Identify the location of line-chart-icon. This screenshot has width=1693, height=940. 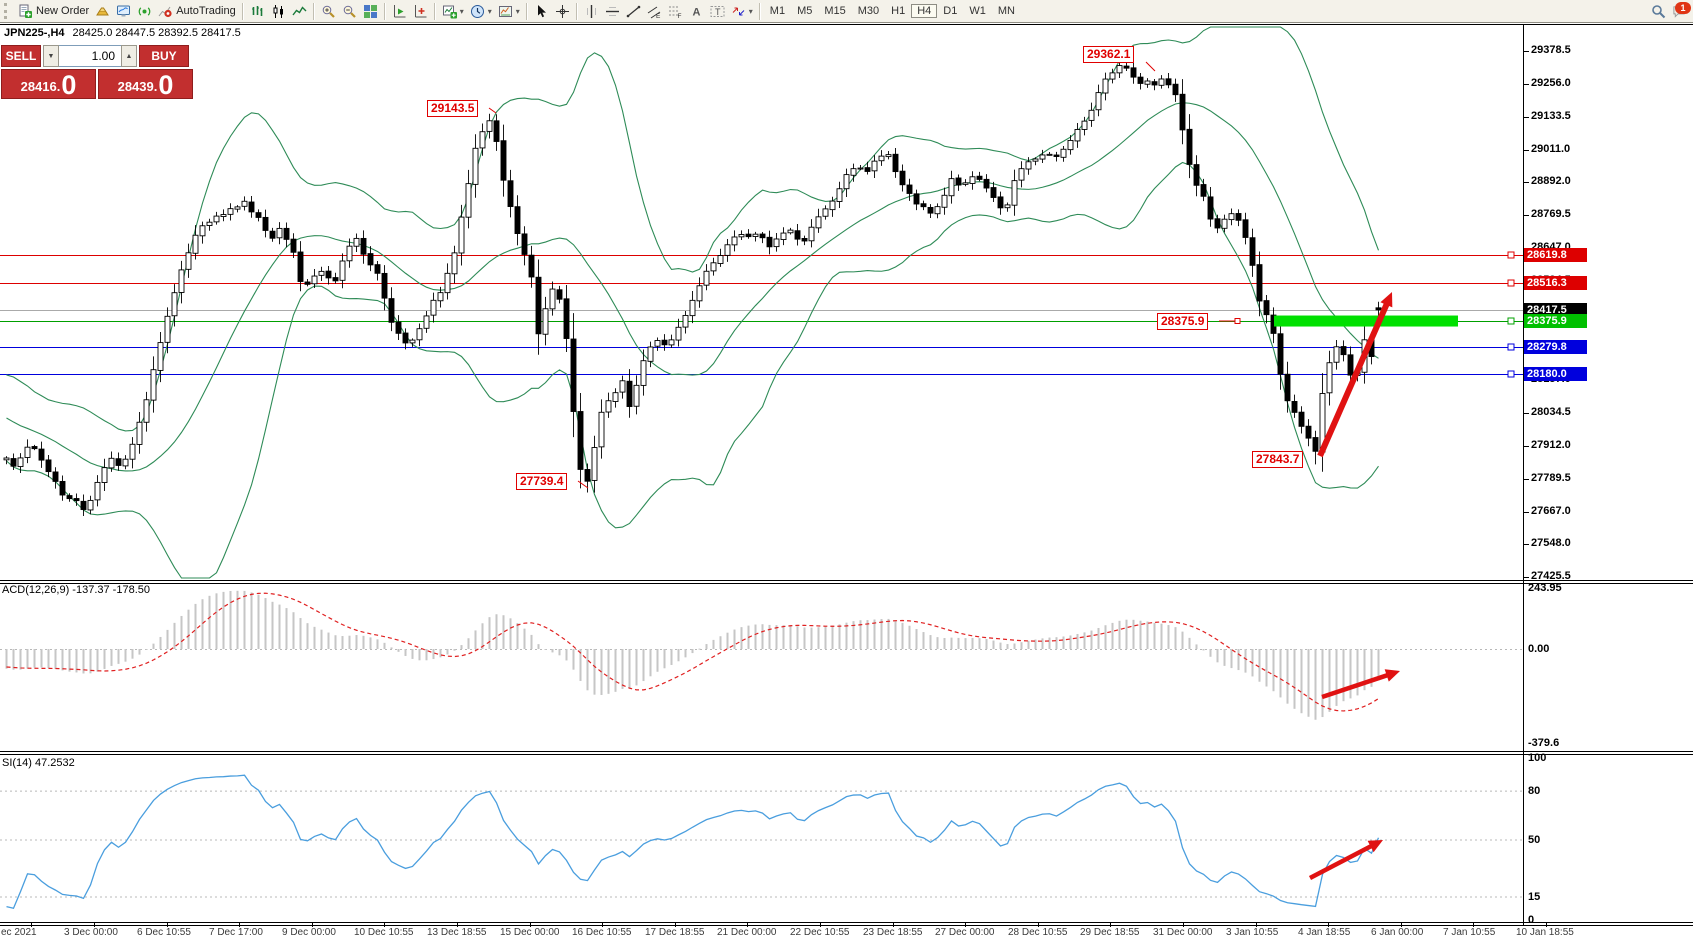
(299, 11).